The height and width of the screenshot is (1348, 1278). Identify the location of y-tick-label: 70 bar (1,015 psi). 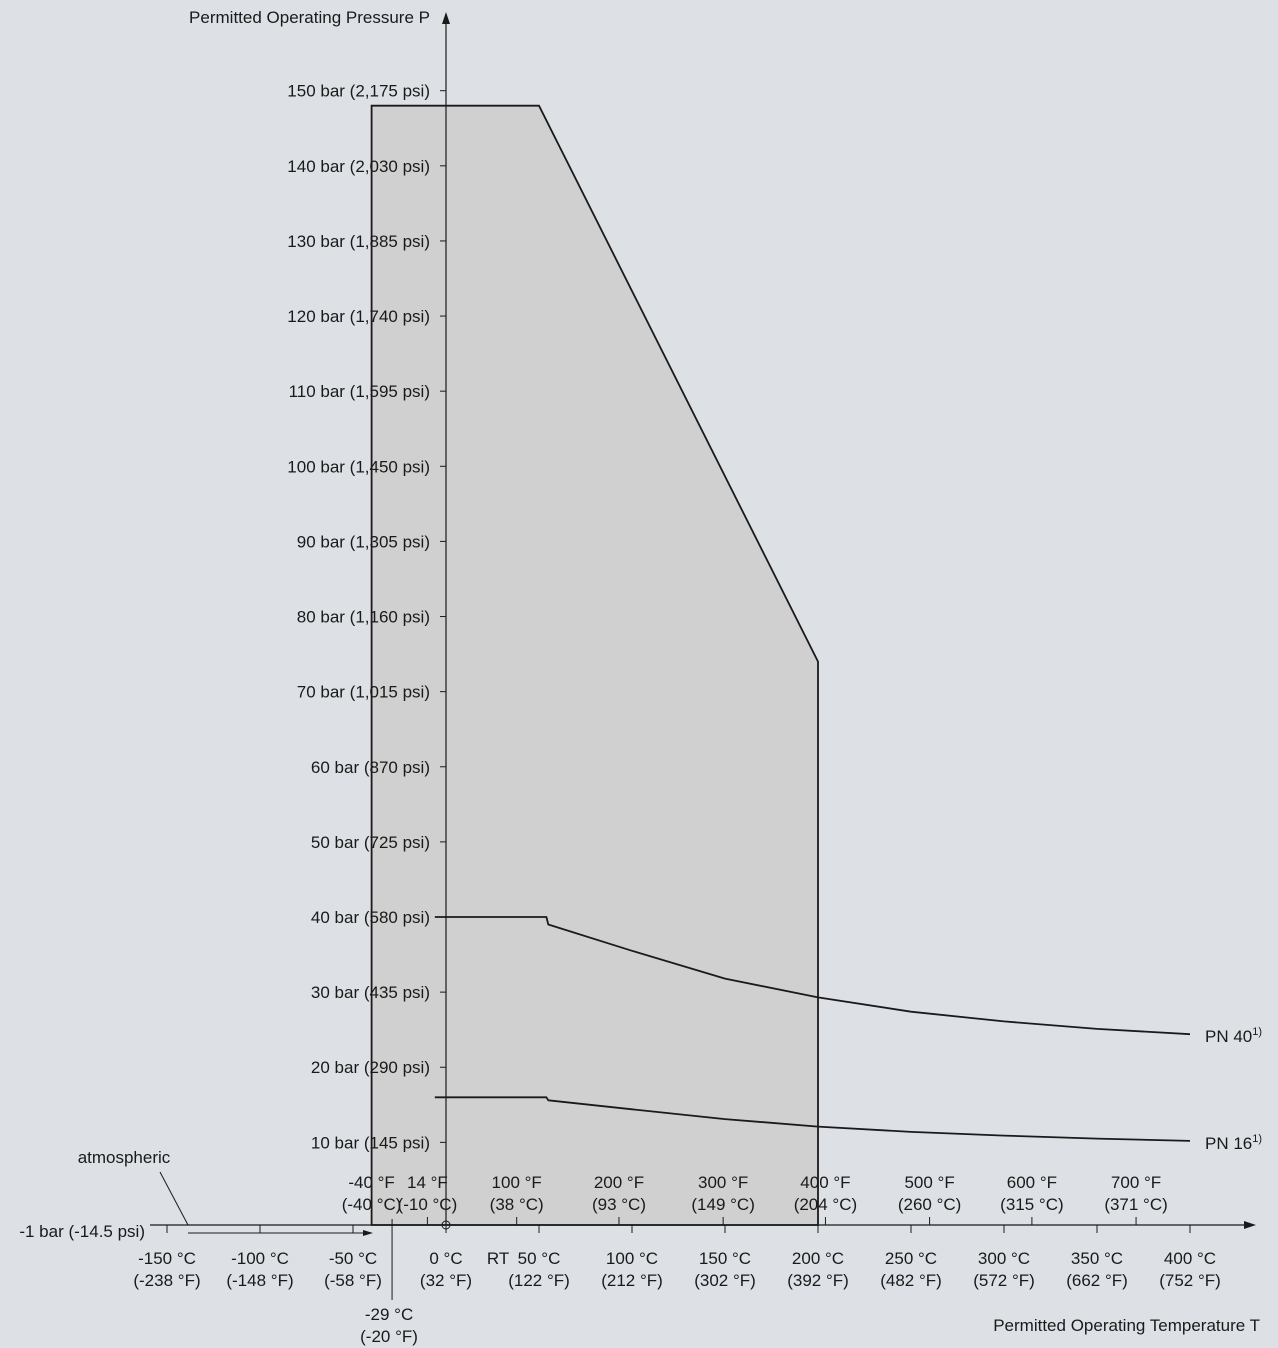
(363, 692).